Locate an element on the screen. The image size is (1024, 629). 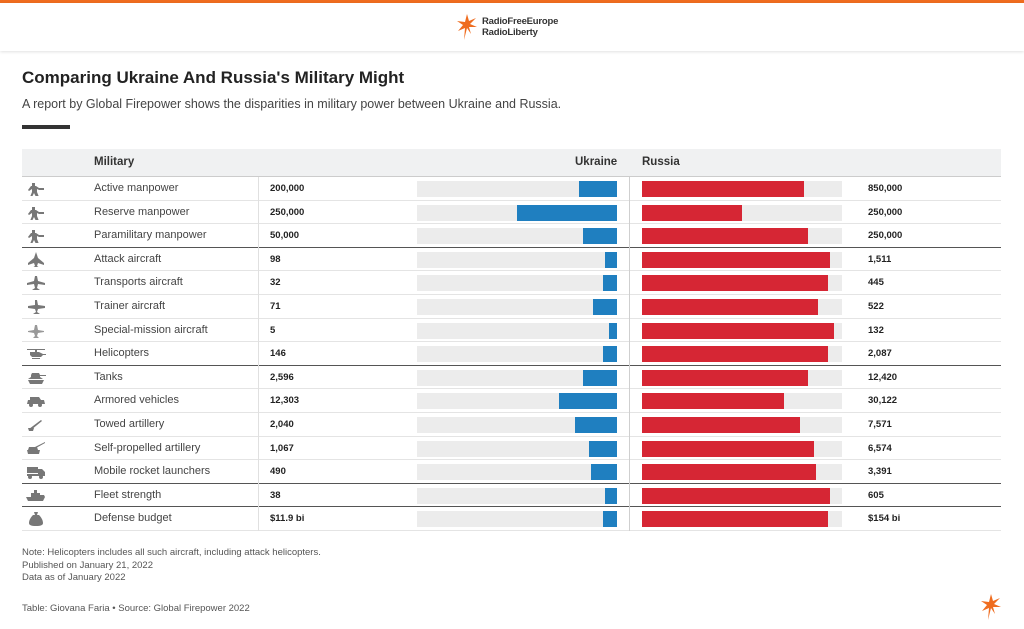
brand-line-1: RadioFreeEurope is located at coordinates (520, 21).